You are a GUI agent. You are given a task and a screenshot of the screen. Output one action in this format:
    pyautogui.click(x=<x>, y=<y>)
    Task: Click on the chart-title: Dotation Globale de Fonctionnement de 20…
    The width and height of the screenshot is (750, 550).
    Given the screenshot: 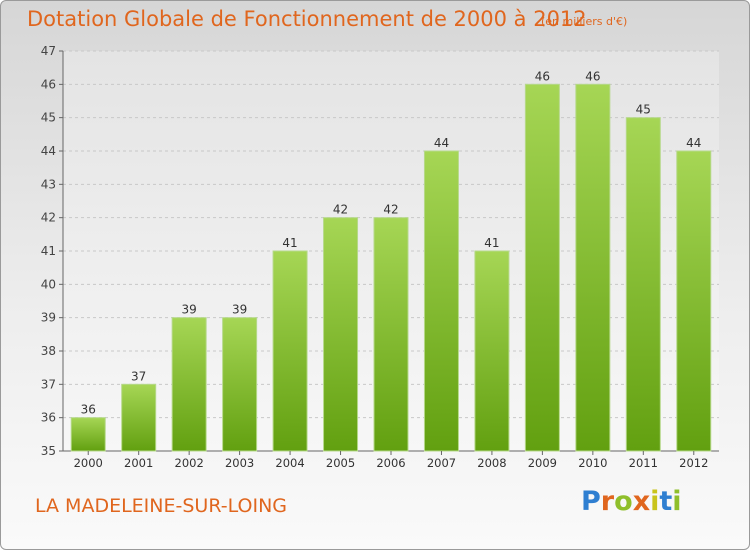 What is the action you would take?
    pyautogui.click(x=307, y=19)
    